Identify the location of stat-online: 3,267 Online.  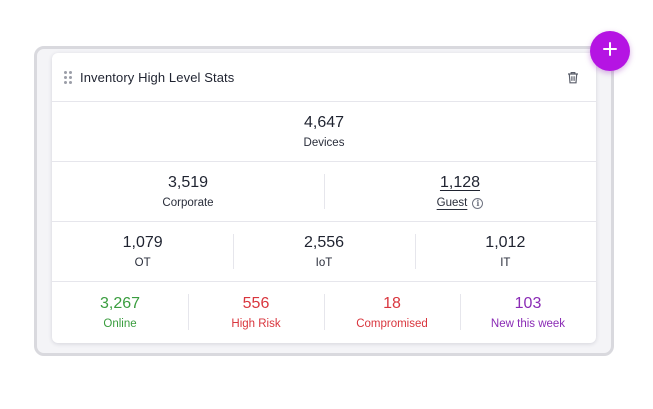
(120, 312).